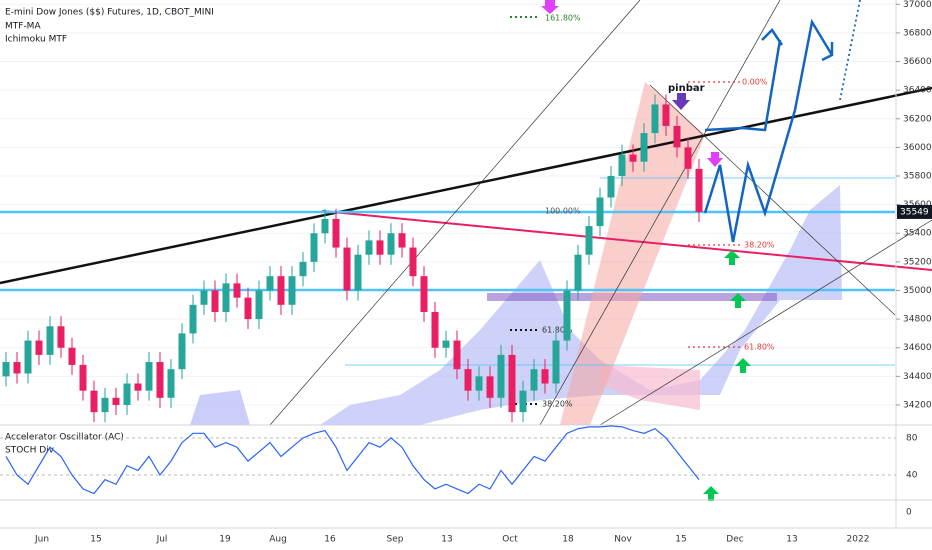  I want to click on x-tick-label: Oct, so click(510, 540).